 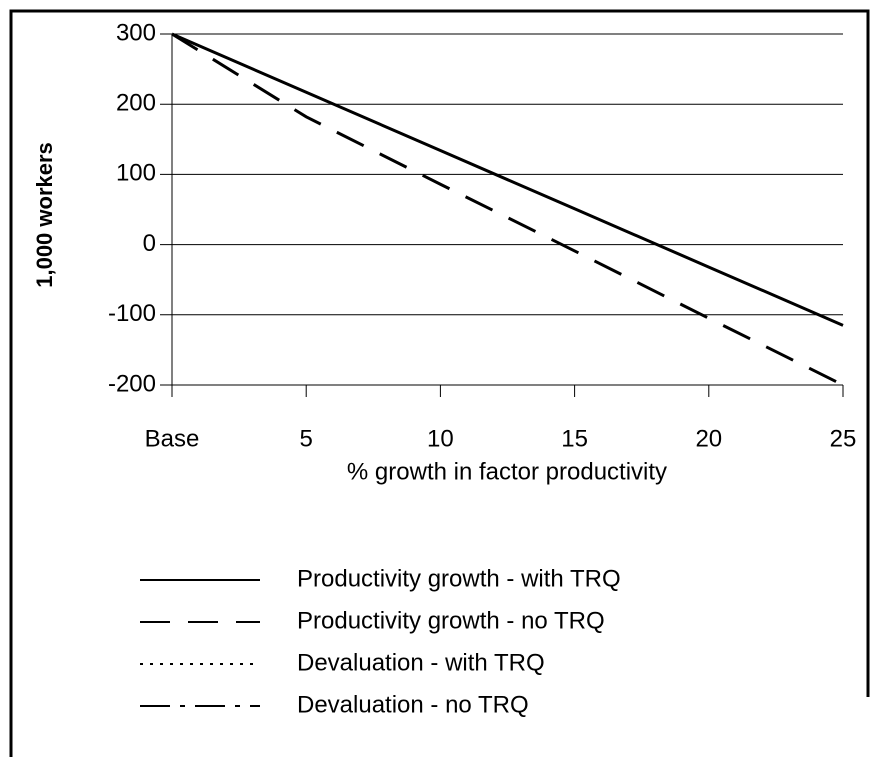 What do you see at coordinates (574, 438) in the screenshot?
I see `x-tick-label: 15` at bounding box center [574, 438].